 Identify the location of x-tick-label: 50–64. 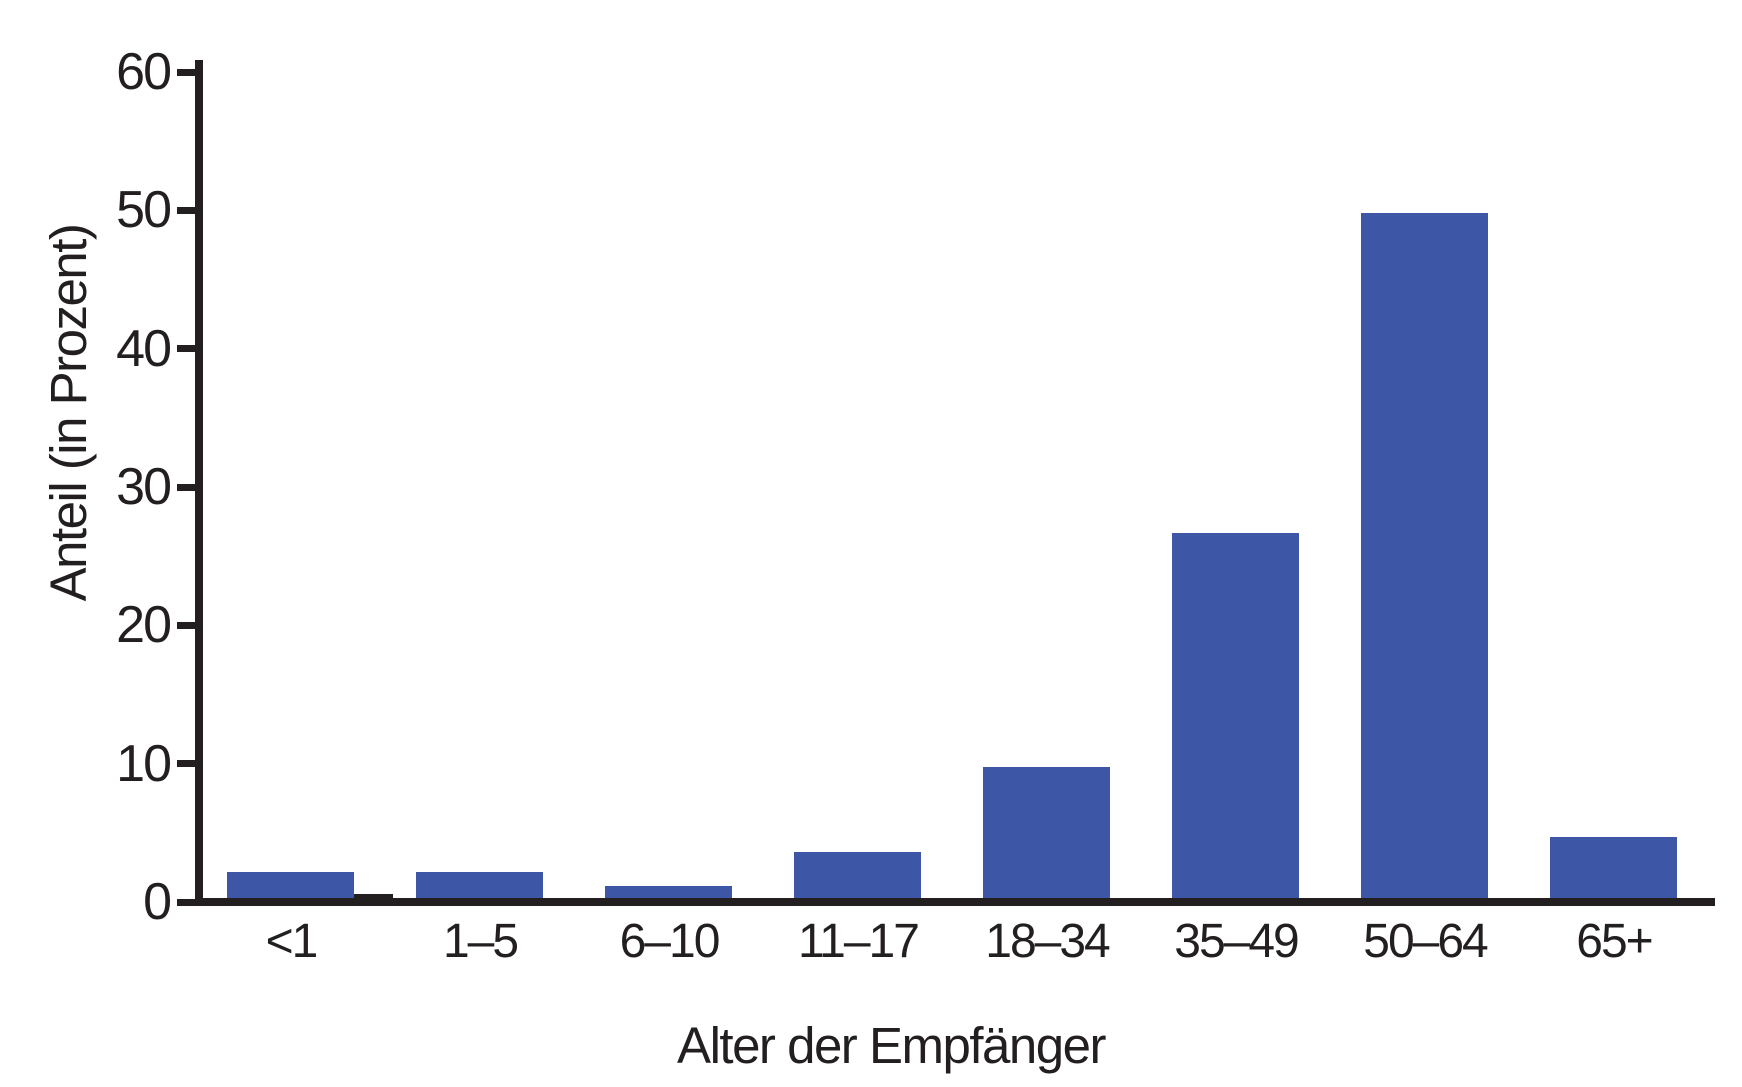
(1425, 941).